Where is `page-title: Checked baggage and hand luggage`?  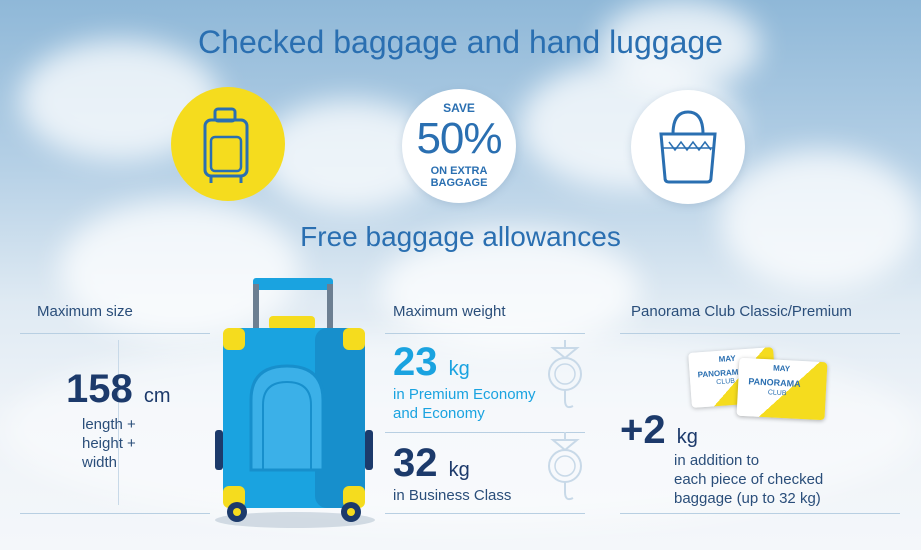
page-title: Checked baggage and hand luggage is located at coordinates (460, 42).